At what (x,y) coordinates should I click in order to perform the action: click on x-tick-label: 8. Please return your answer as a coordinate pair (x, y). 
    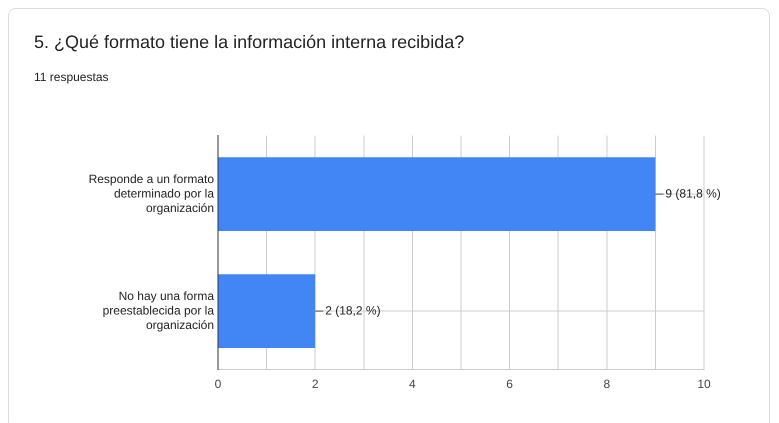
    Looking at the image, I should click on (606, 384).